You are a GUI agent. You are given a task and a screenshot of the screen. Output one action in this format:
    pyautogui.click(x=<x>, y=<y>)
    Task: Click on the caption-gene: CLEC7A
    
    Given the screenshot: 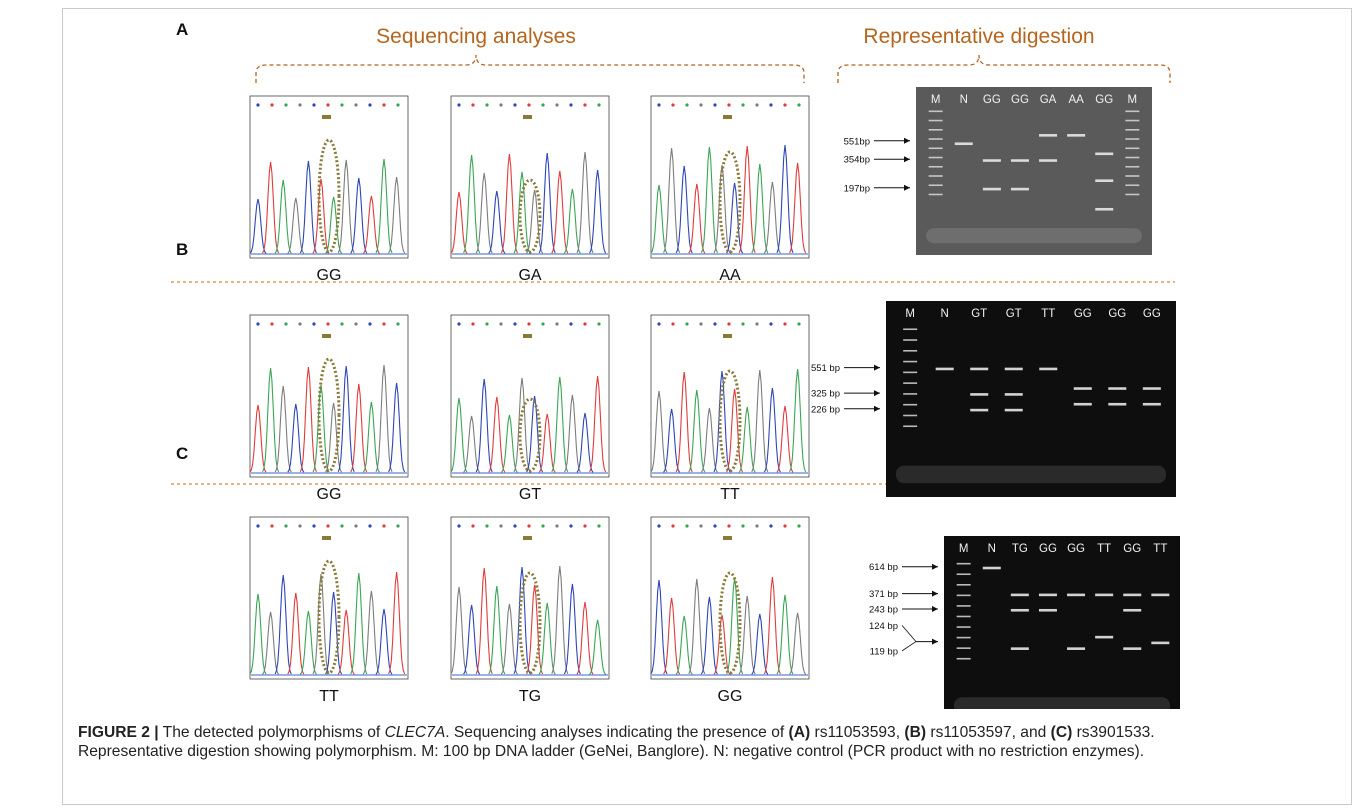 What is the action you would take?
    pyautogui.click(x=415, y=732)
    